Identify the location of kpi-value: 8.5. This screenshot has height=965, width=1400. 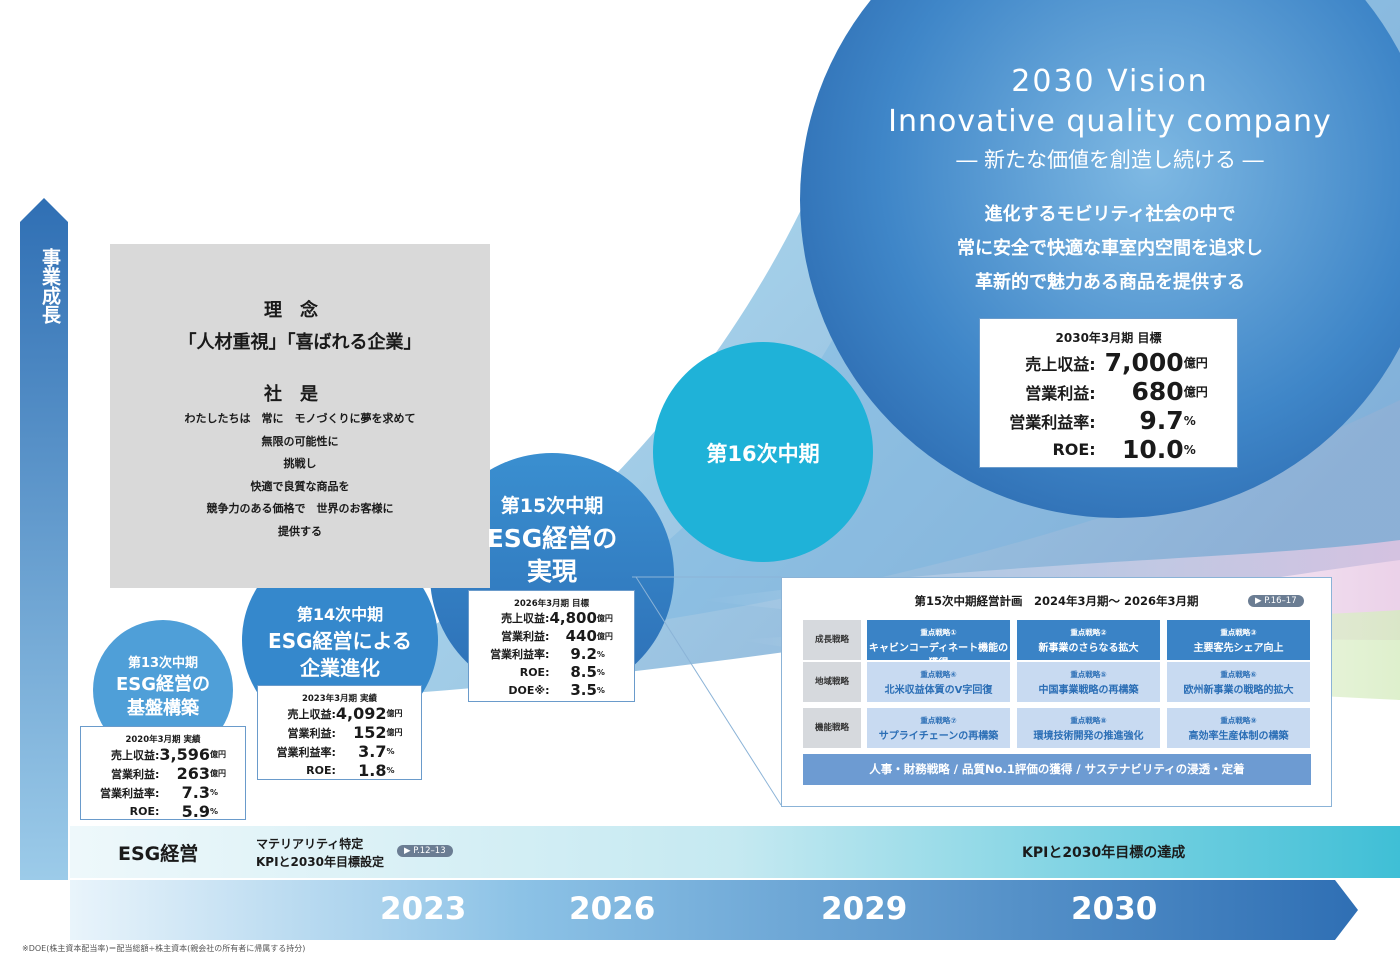
(583, 672).